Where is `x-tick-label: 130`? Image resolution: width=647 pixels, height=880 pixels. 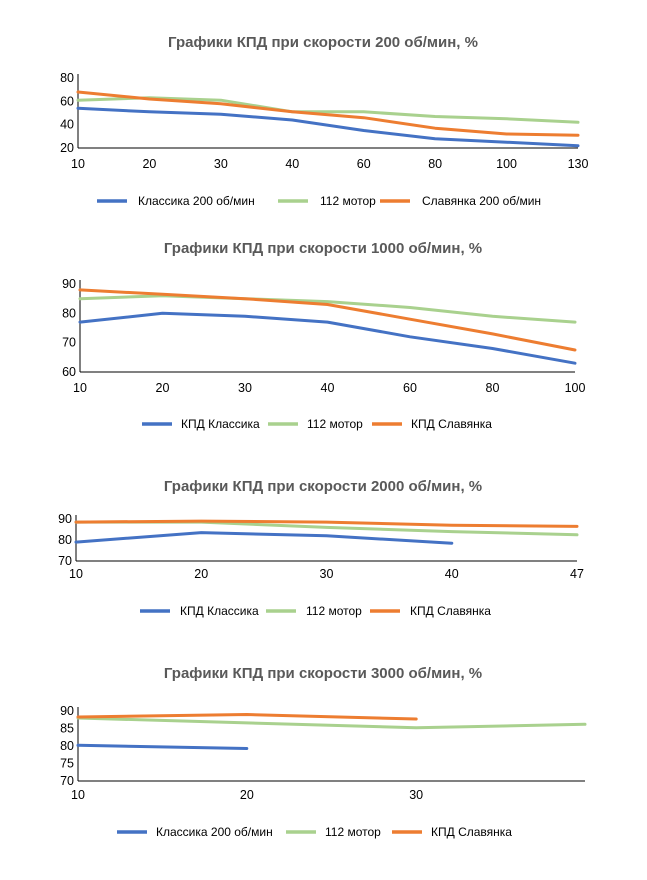
x-tick-label: 130 is located at coordinates (578, 164).